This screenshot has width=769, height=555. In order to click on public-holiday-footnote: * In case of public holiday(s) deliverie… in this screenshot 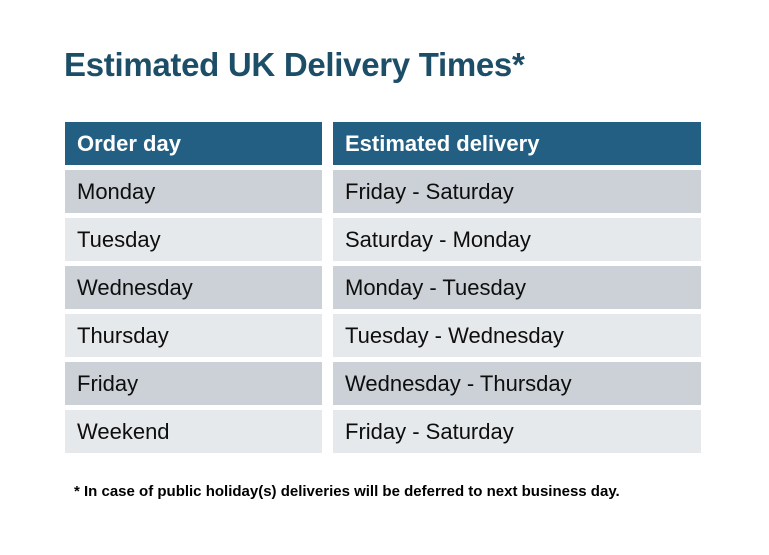, I will do `click(347, 491)`.